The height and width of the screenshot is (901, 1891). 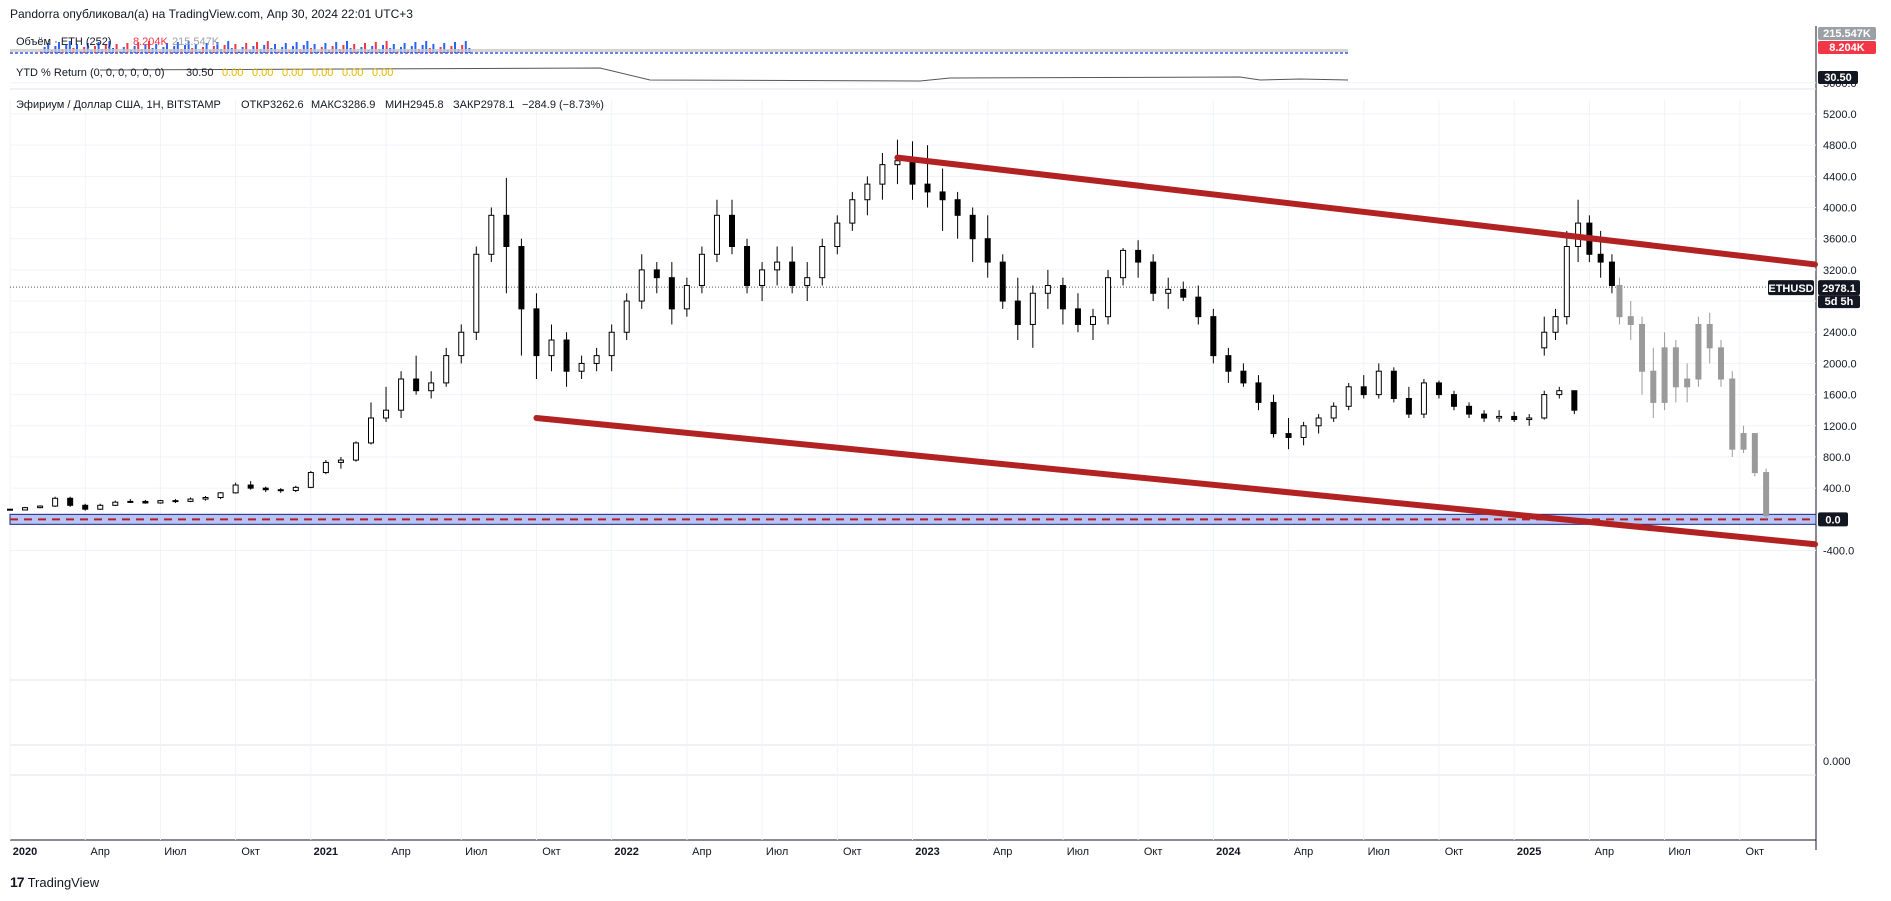 I want to click on volume-badge-top: 215.547K, so click(x=1847, y=33).